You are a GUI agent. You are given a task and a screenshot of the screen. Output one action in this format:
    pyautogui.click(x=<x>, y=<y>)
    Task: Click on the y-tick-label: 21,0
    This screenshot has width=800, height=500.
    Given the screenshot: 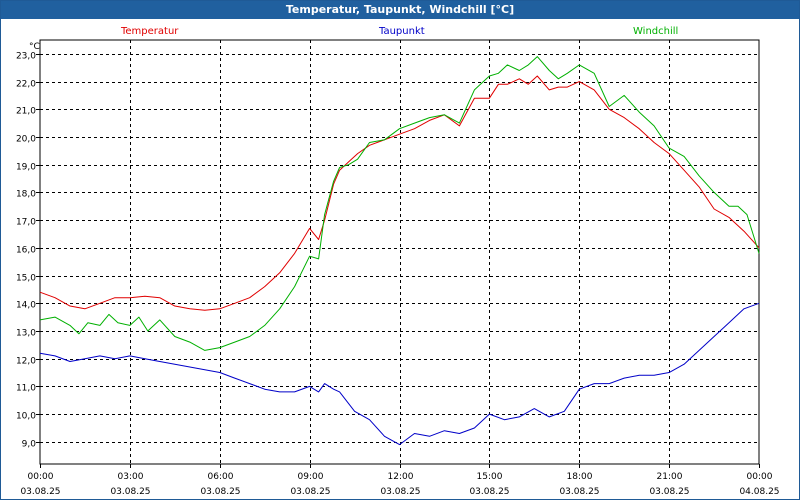 What is the action you would take?
    pyautogui.click(x=26, y=112)
    